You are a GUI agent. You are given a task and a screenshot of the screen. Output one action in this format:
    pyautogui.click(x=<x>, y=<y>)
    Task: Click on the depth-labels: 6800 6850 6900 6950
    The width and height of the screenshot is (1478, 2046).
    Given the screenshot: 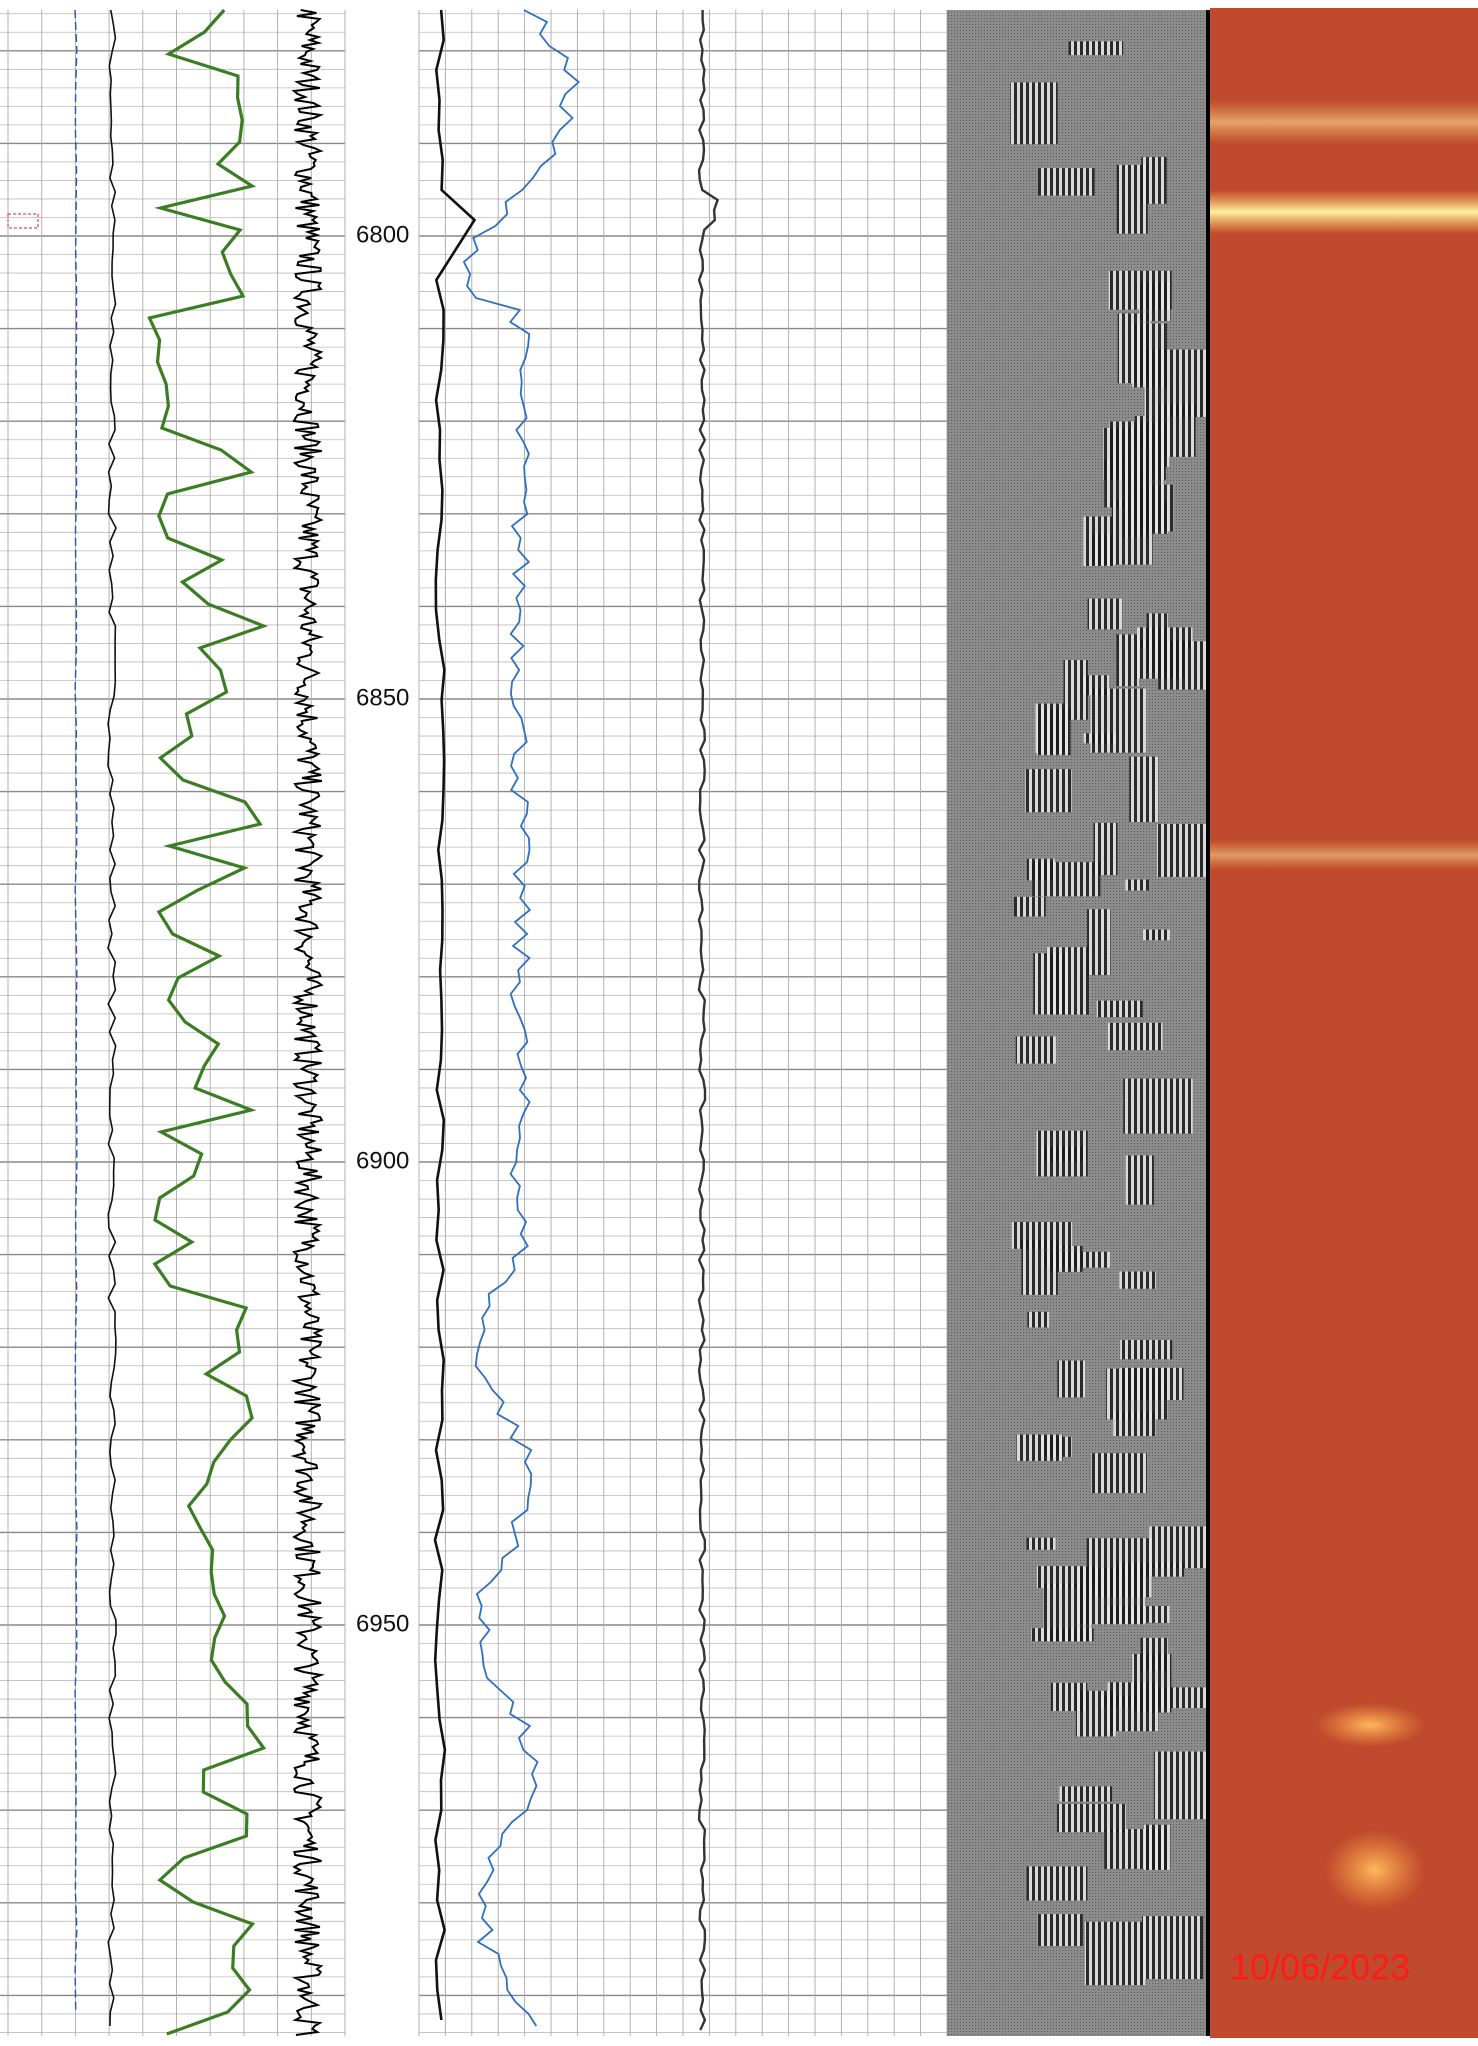 What is the action you would take?
    pyautogui.click(x=382, y=929)
    